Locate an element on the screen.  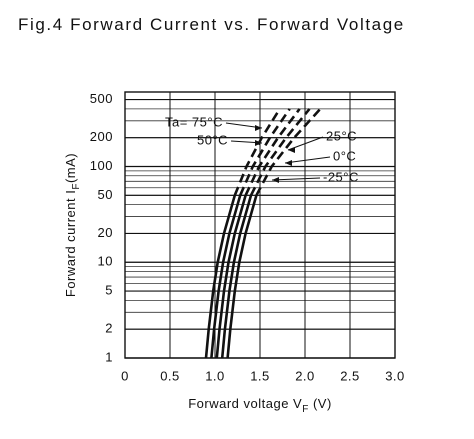
y-tick-label: 200 is located at coordinates (101, 136).